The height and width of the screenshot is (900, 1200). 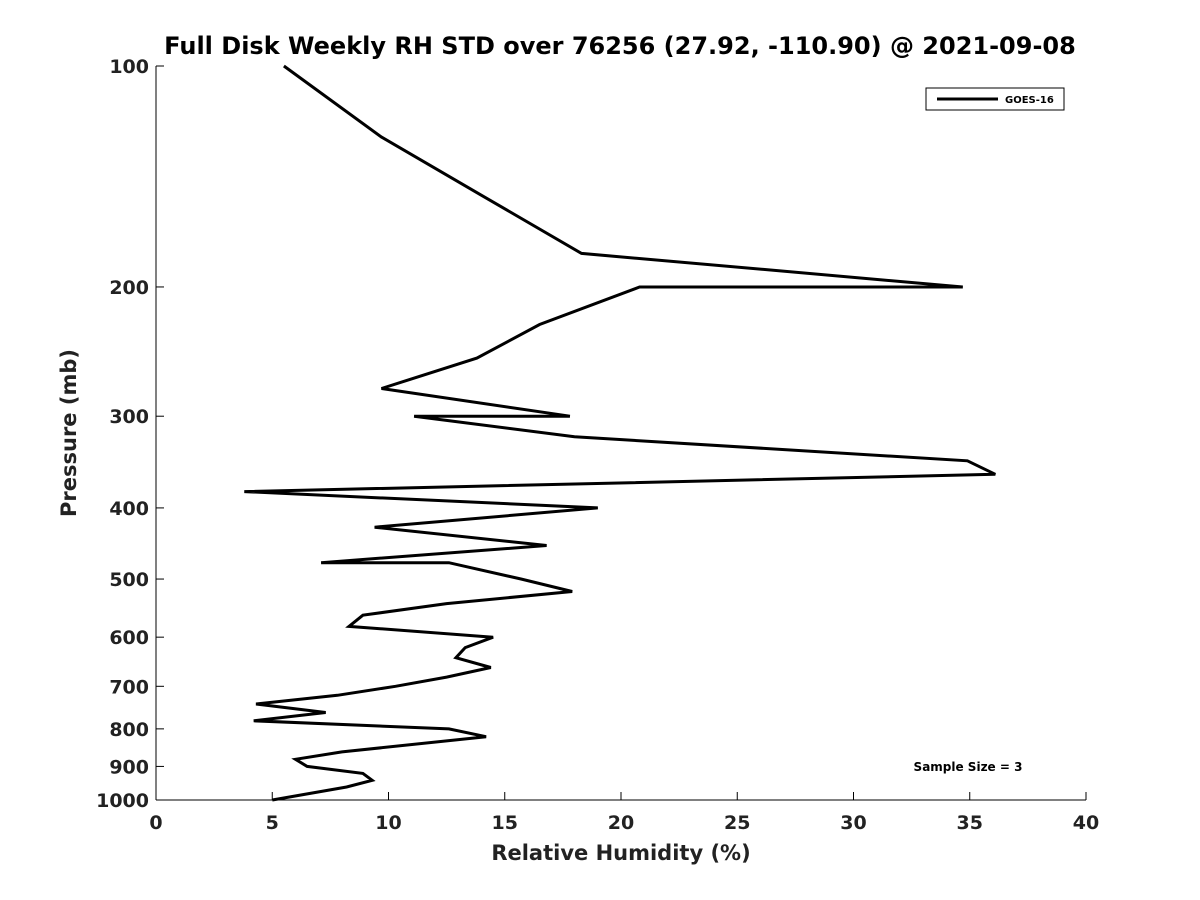 I want to click on y-ticks: 100 200 300 400 500 600 700 800 900 1000, so click(x=130, y=434).